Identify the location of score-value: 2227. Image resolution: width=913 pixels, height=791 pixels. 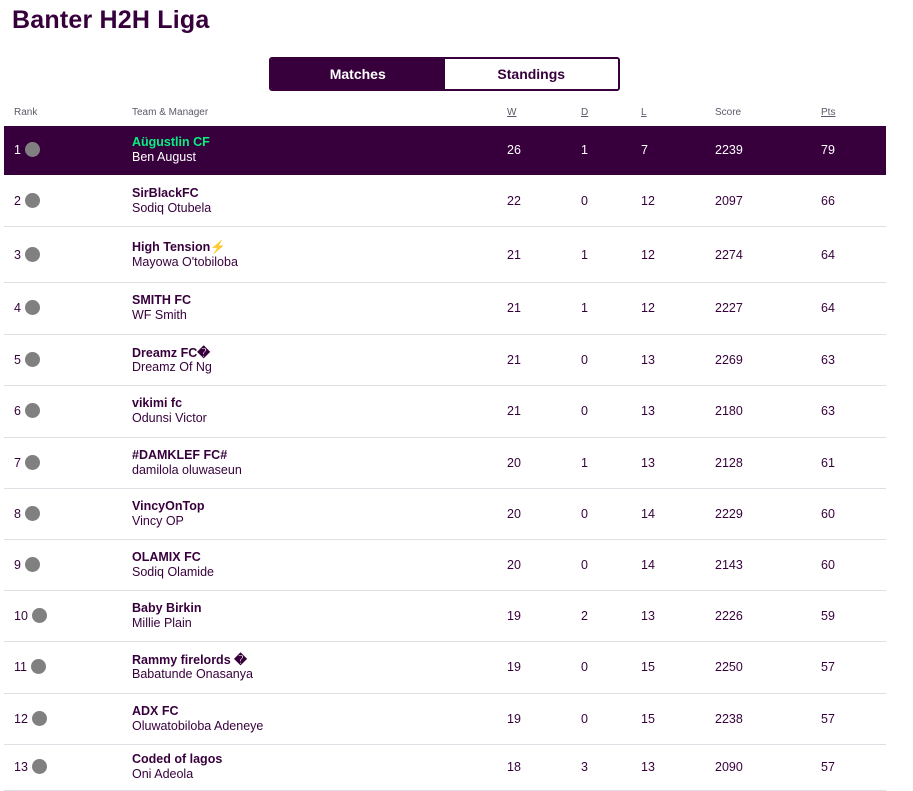
(729, 308).